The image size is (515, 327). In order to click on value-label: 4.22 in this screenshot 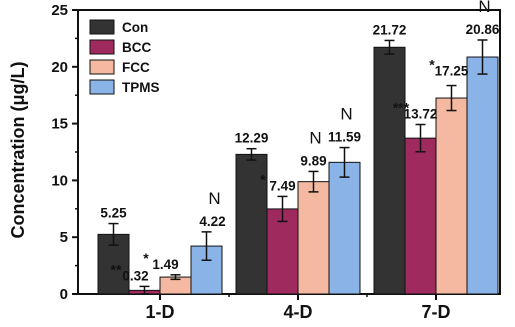, I will do `click(212, 221)`.